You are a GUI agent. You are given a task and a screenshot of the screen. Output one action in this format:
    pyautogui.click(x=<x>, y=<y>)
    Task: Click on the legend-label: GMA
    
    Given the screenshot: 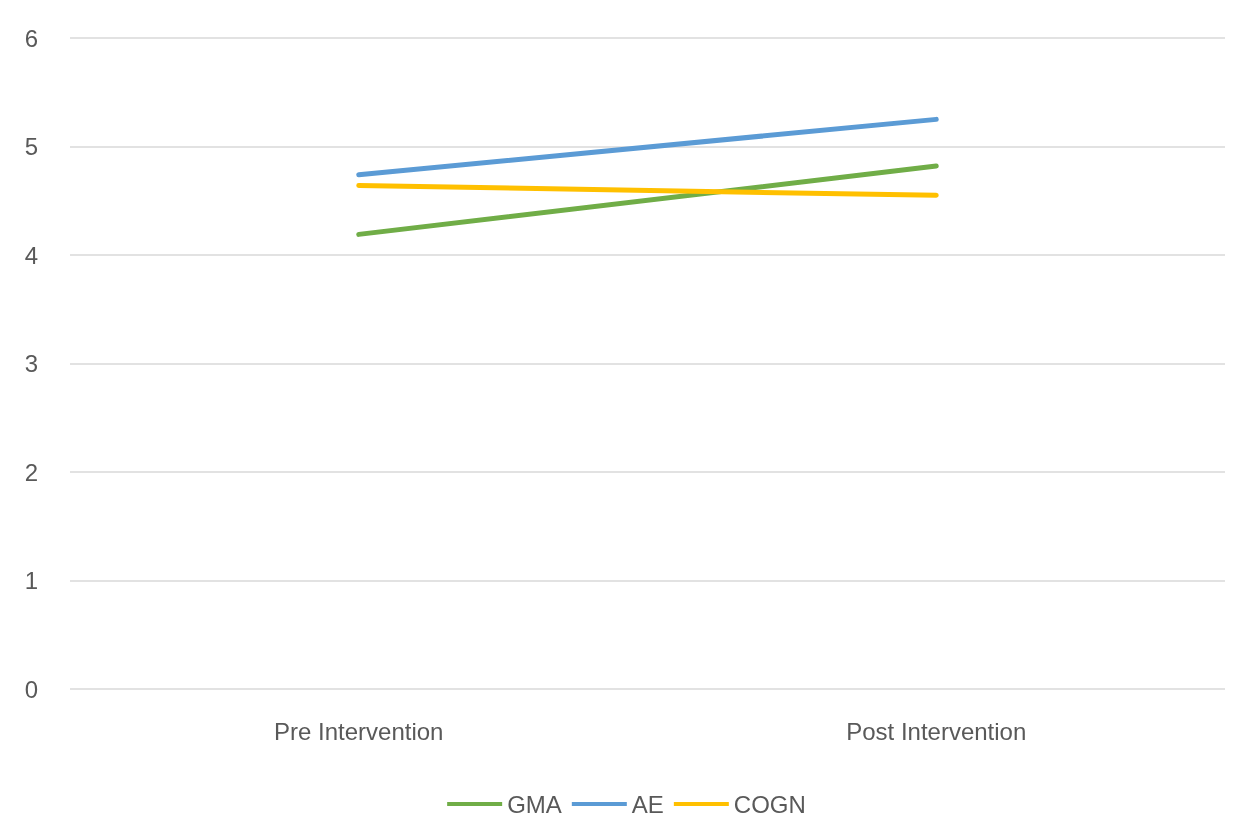 What is the action you would take?
    pyautogui.click(x=534, y=804)
    